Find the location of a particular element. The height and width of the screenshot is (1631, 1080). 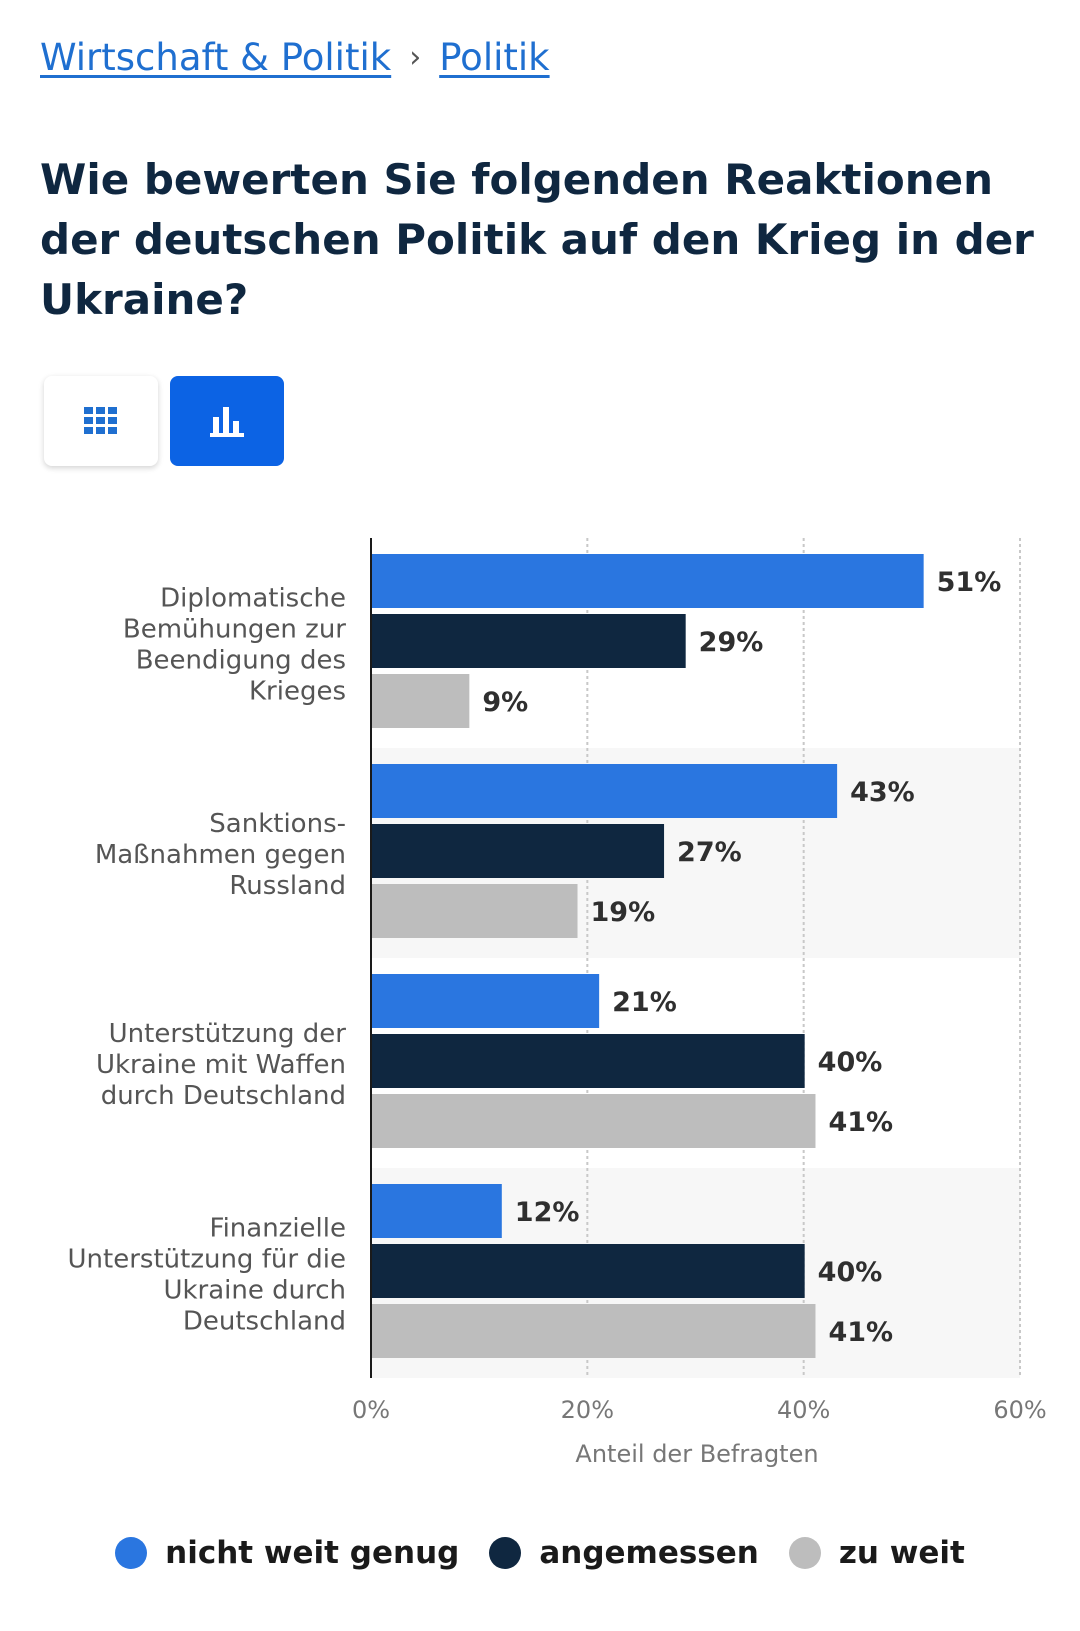

legend: nicht weit genug angemessen zu weit is located at coordinates (540, 1553).